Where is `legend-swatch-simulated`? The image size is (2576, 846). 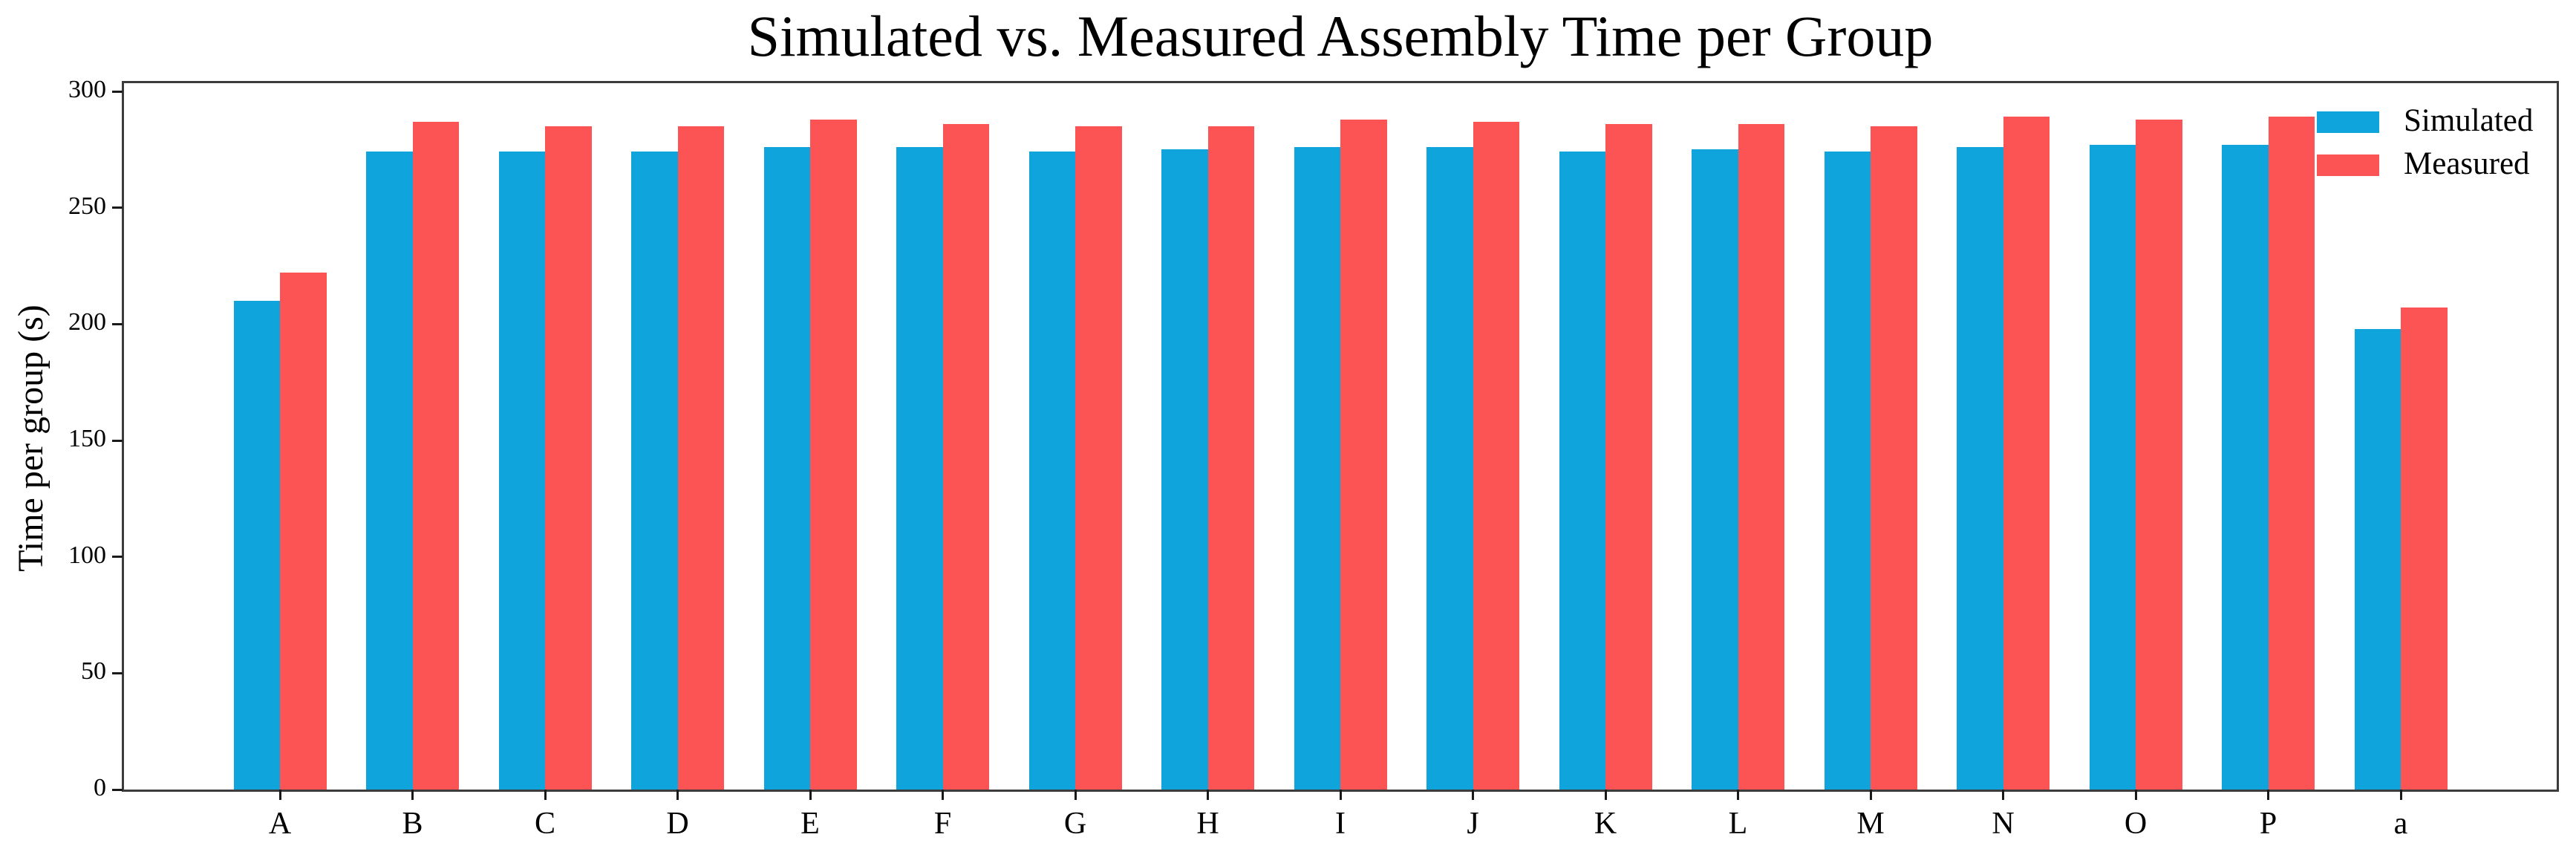
legend-swatch-simulated is located at coordinates (2348, 122).